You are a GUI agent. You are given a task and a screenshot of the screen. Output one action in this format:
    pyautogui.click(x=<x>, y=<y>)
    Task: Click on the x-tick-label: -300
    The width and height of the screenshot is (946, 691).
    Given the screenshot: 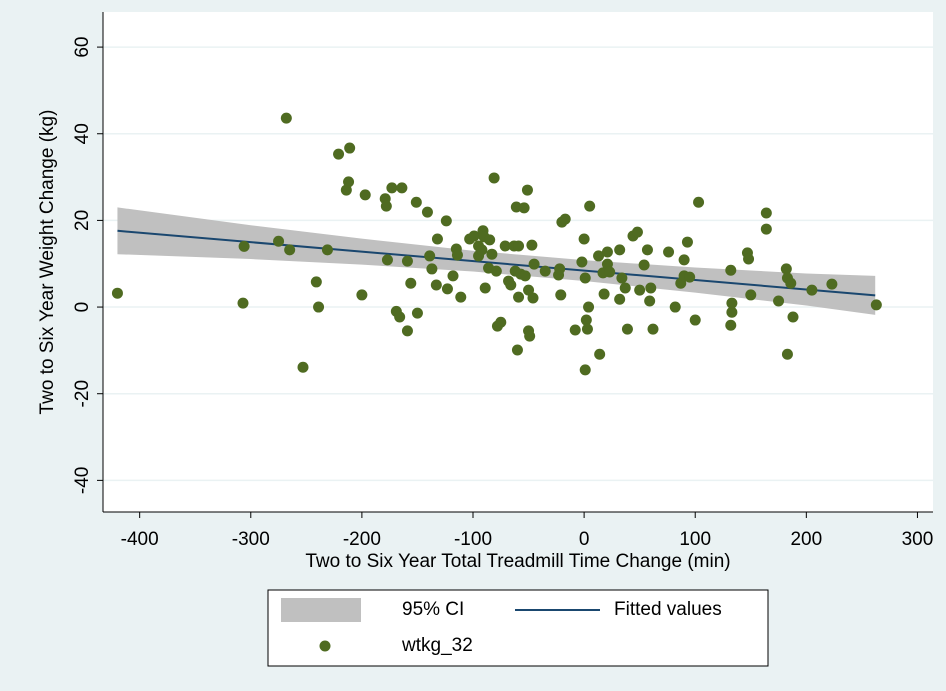 What is the action you would take?
    pyautogui.click(x=251, y=539)
    